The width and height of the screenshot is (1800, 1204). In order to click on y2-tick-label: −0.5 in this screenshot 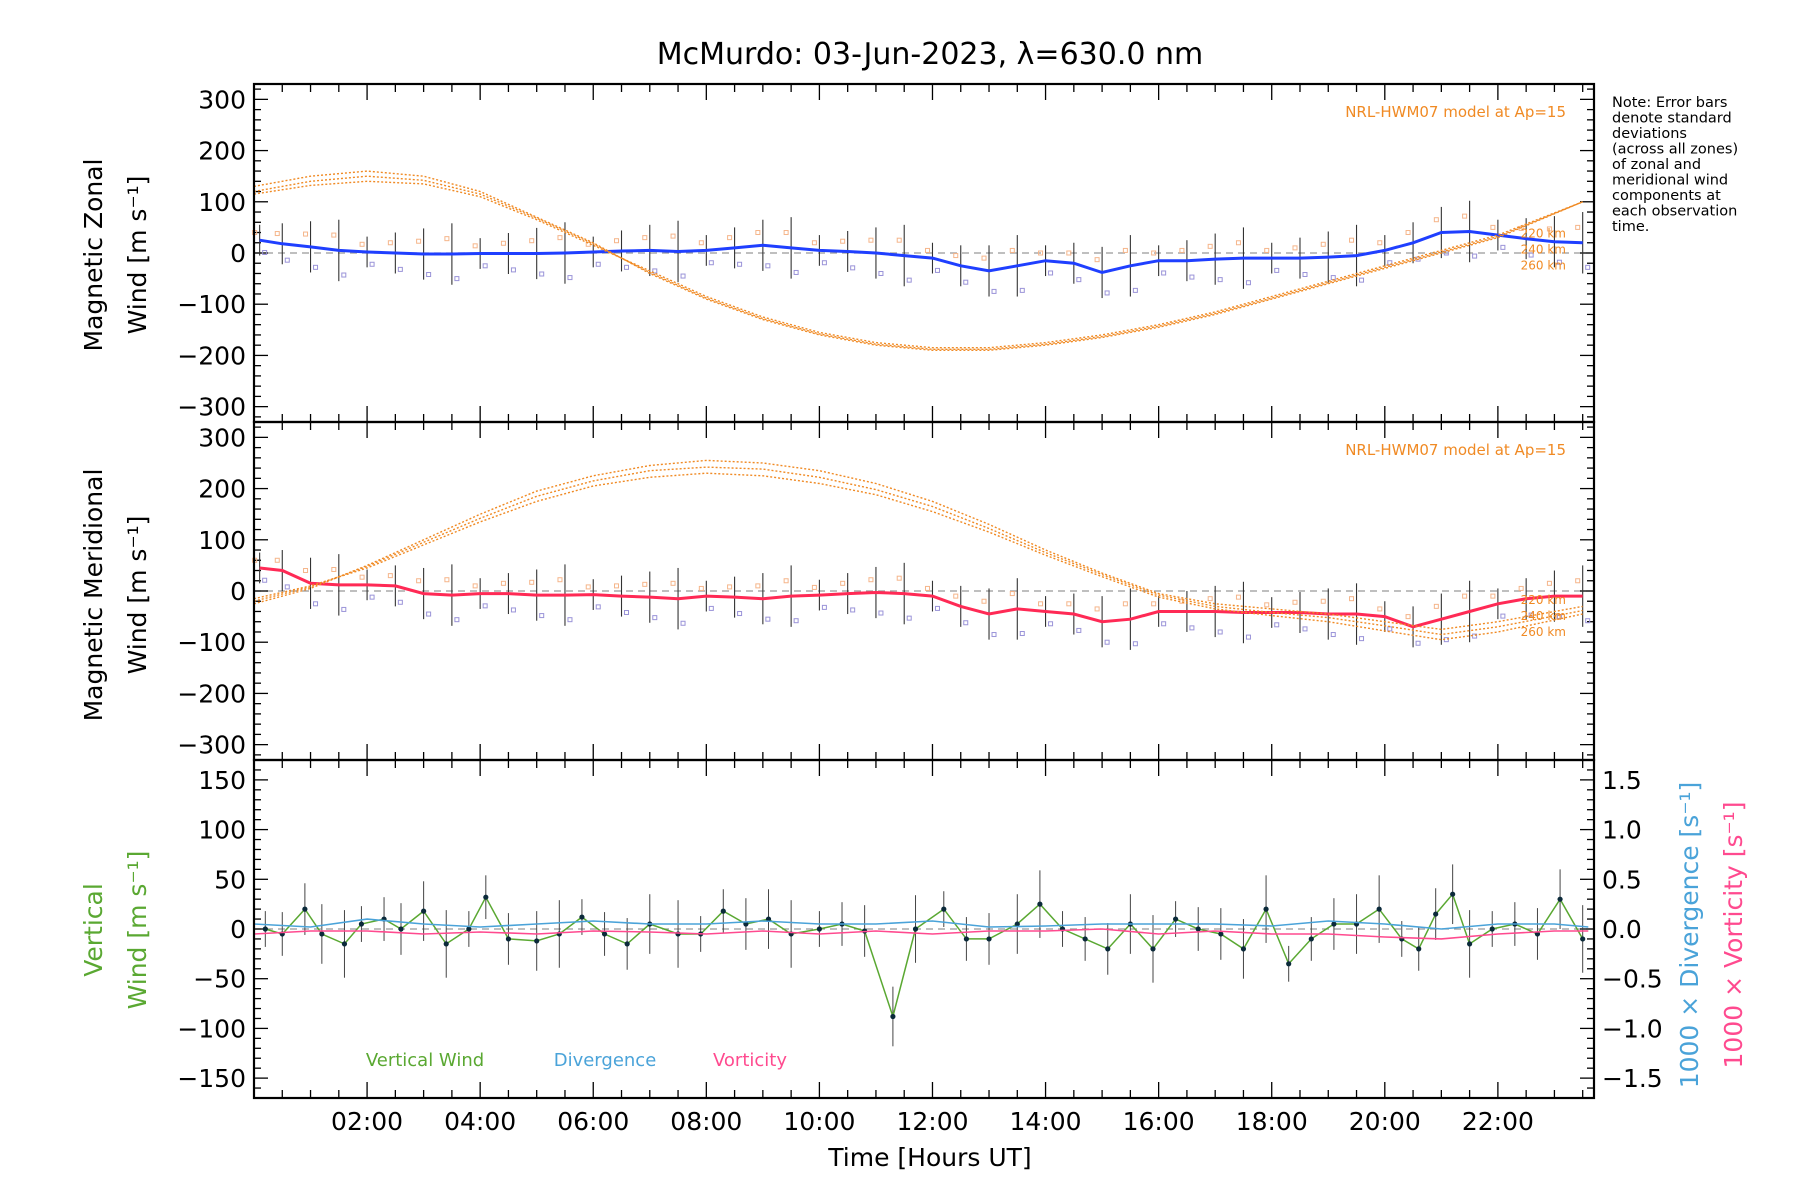, I will do `click(1632, 979)`.